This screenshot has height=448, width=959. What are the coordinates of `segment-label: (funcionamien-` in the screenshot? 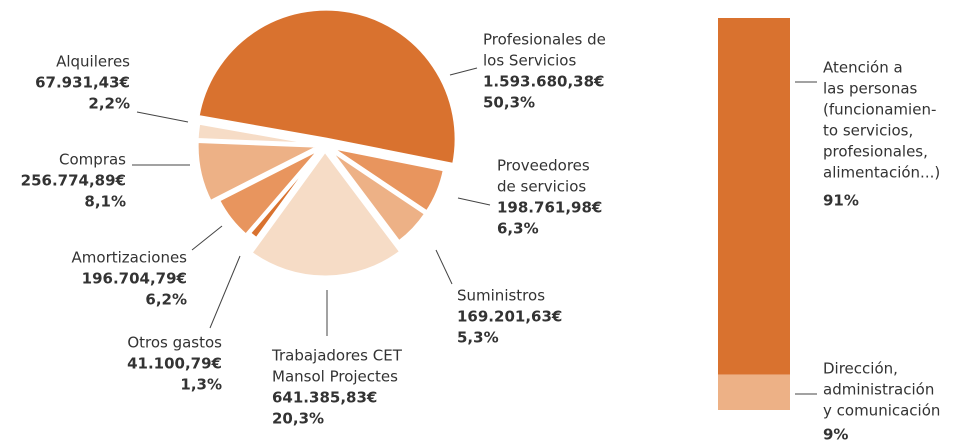 It's located at (879, 110).